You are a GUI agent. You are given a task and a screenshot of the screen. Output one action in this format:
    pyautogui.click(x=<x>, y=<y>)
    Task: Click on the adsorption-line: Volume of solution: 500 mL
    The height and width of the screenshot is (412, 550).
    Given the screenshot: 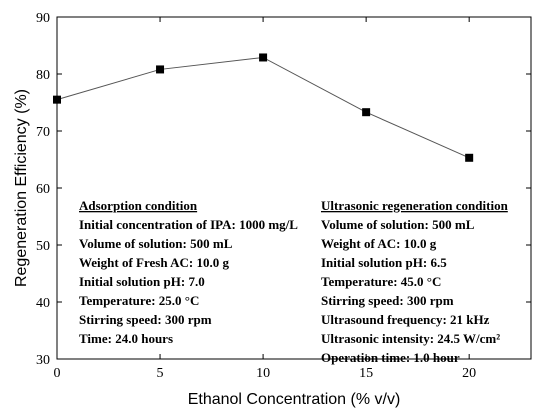 What is the action you would take?
    pyautogui.click(x=156, y=243)
    